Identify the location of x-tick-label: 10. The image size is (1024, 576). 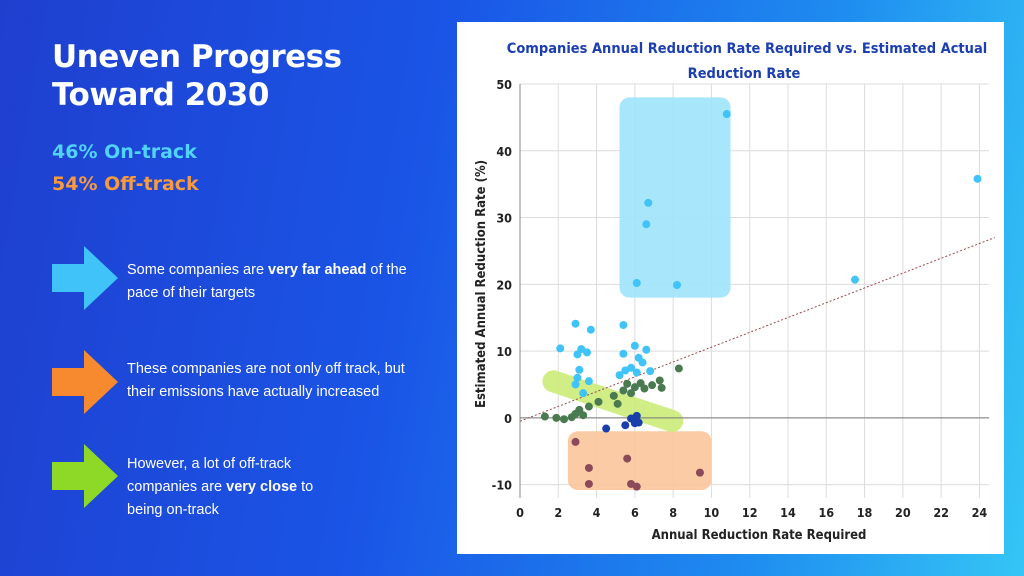
(712, 512).